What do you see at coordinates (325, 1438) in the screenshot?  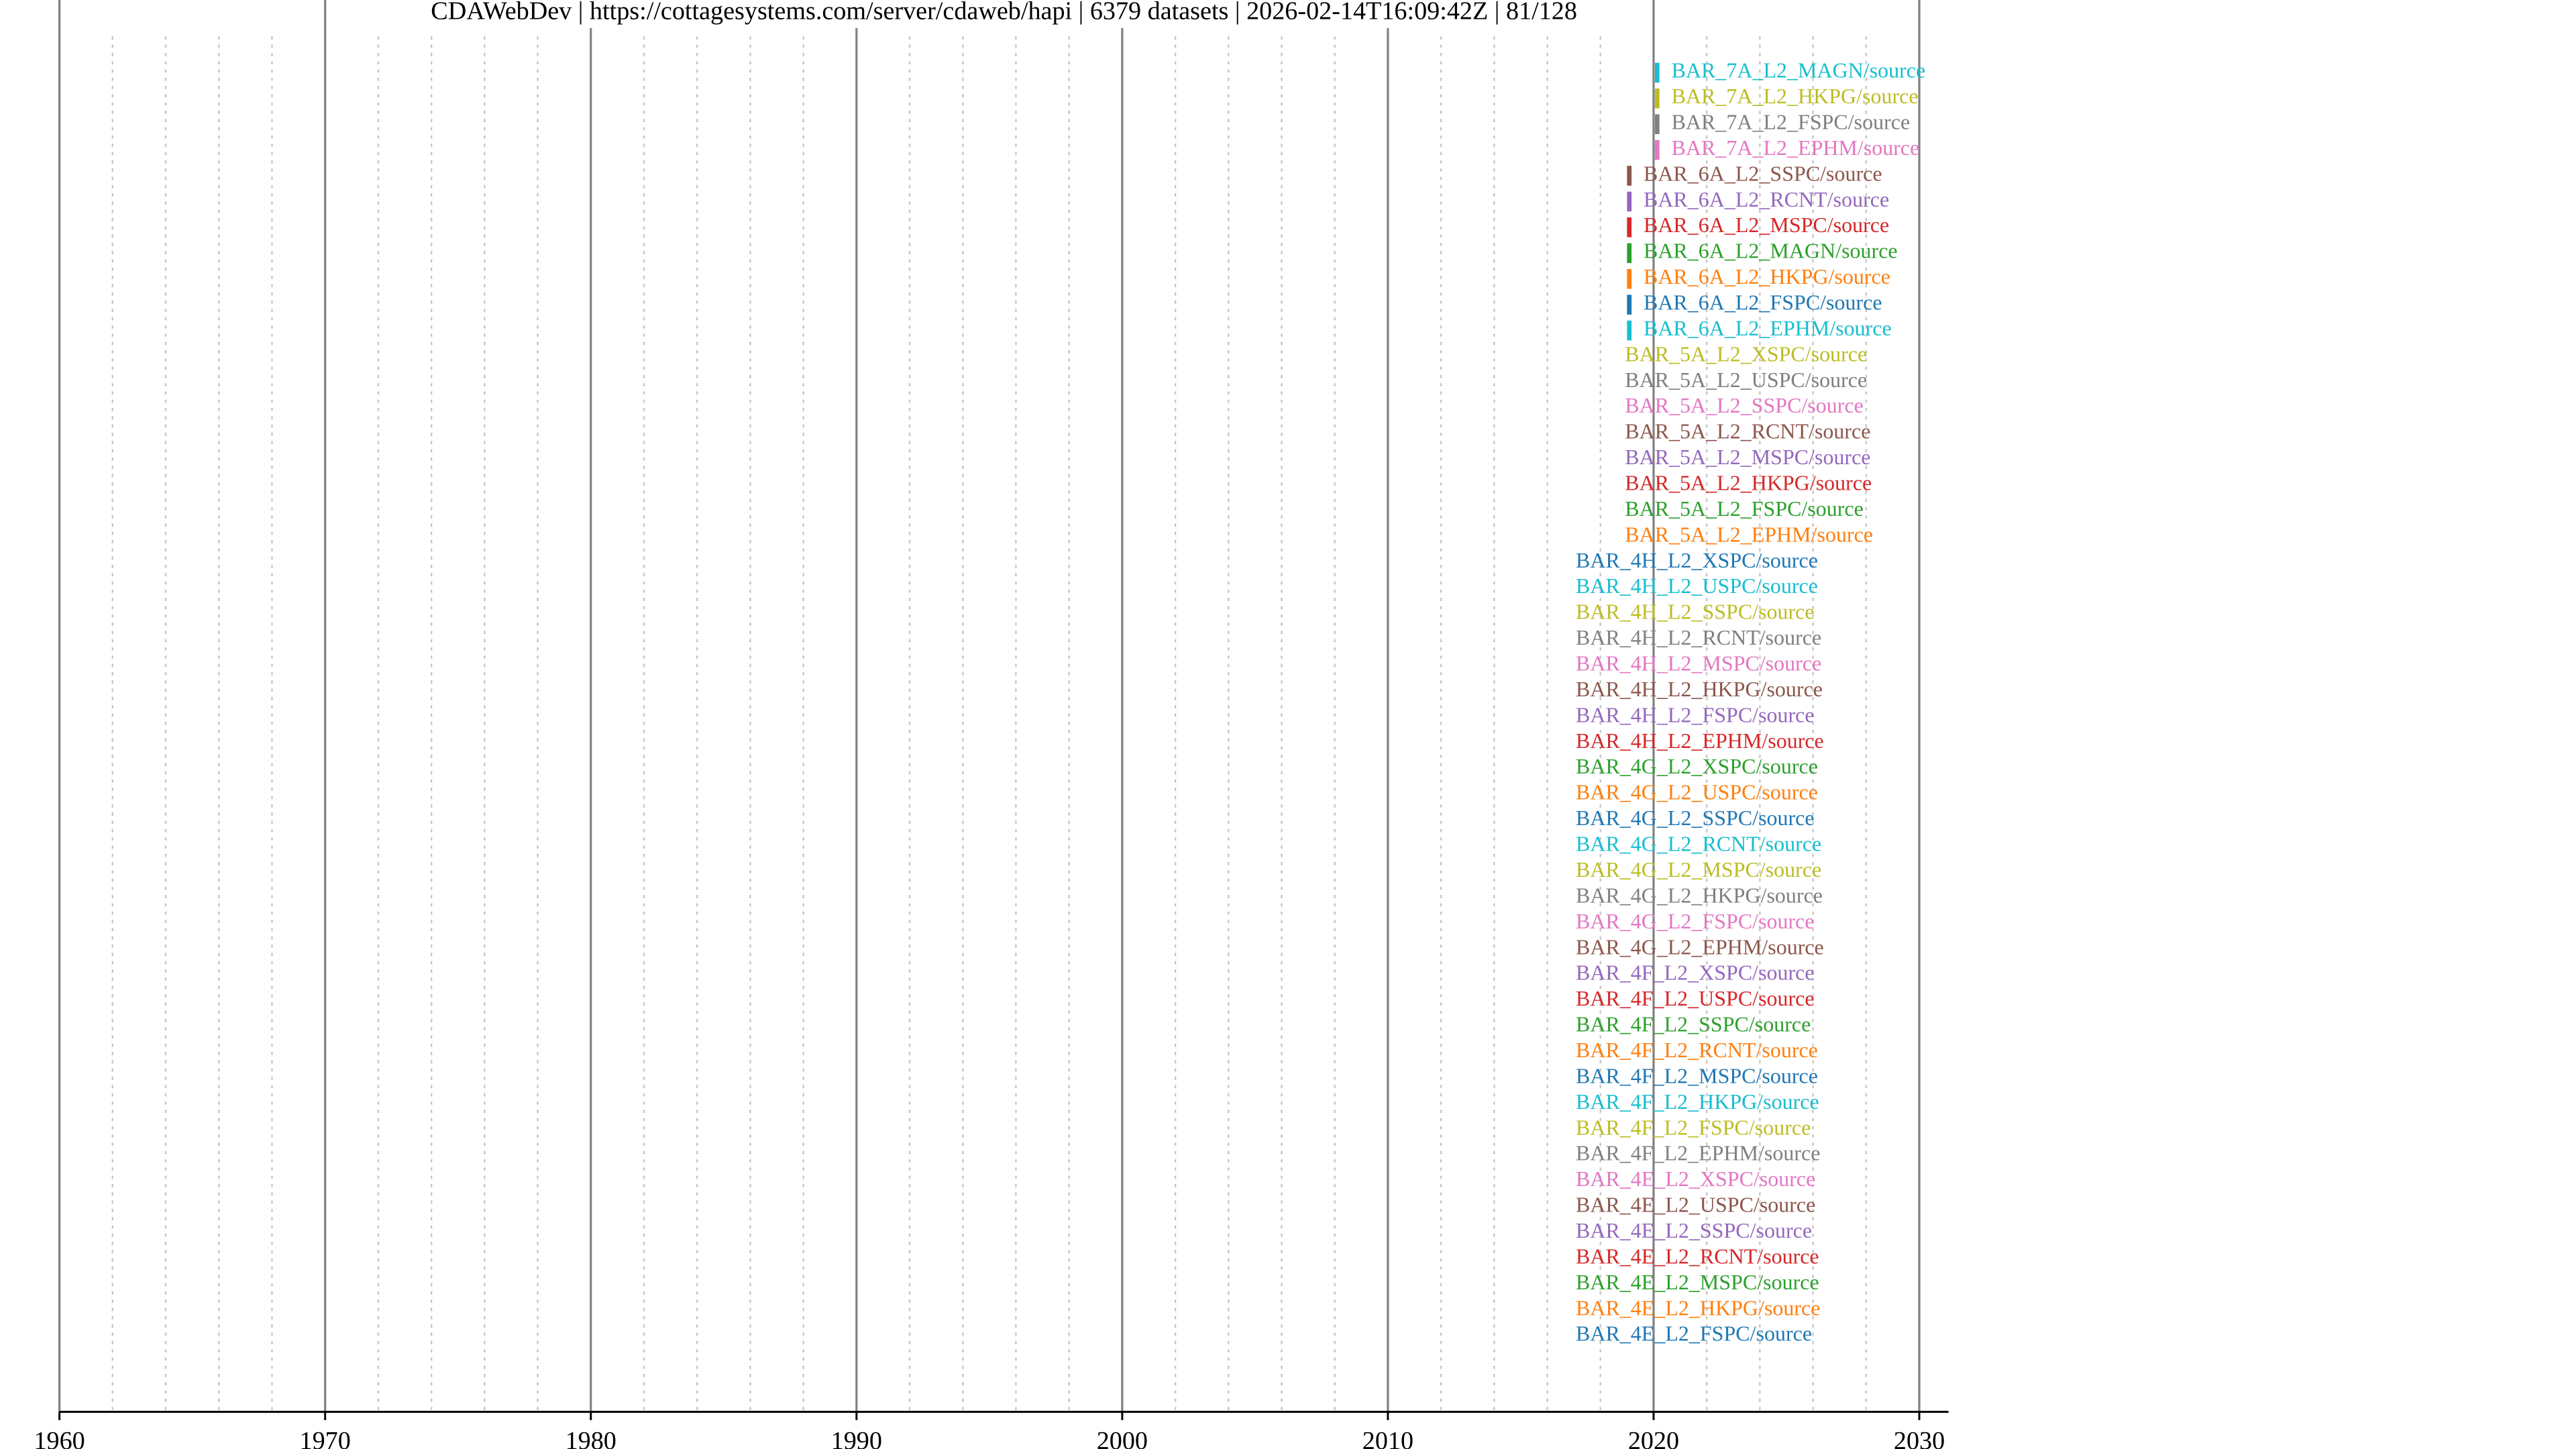 I see `x-tick-label: 1970` at bounding box center [325, 1438].